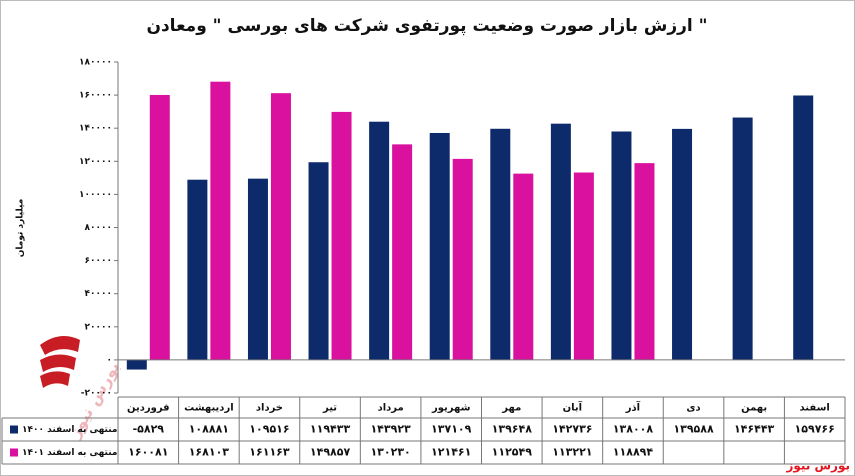 The image size is (855, 476). What do you see at coordinates (95, 162) in the screenshot?
I see `y-tick-label: ۱۲۰۰۰۰` at bounding box center [95, 162].